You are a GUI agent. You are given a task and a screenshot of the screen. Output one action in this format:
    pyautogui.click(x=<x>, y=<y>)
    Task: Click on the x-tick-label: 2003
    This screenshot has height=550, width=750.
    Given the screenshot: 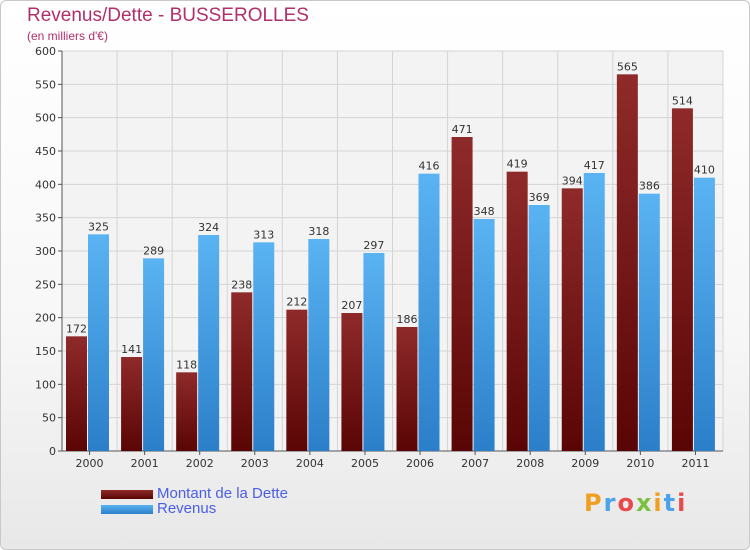 What is the action you would take?
    pyautogui.click(x=255, y=463)
    